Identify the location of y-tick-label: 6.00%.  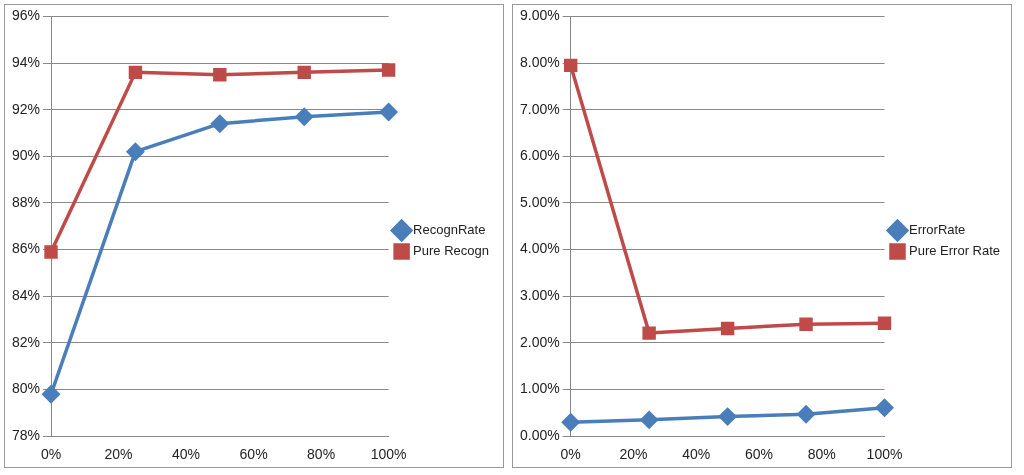
(539, 155).